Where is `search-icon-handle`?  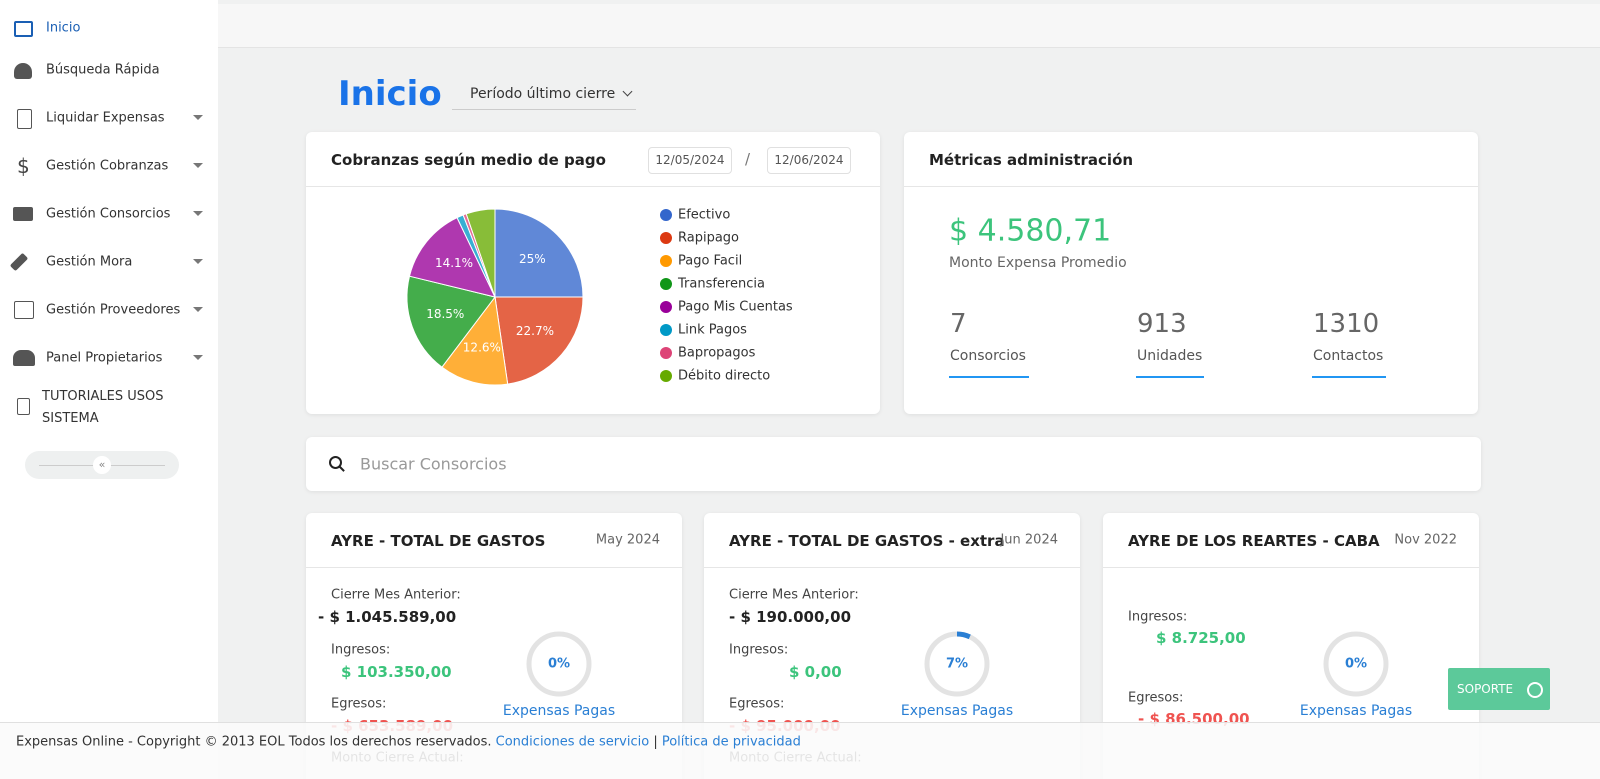
search-icon-handle is located at coordinates (342, 469).